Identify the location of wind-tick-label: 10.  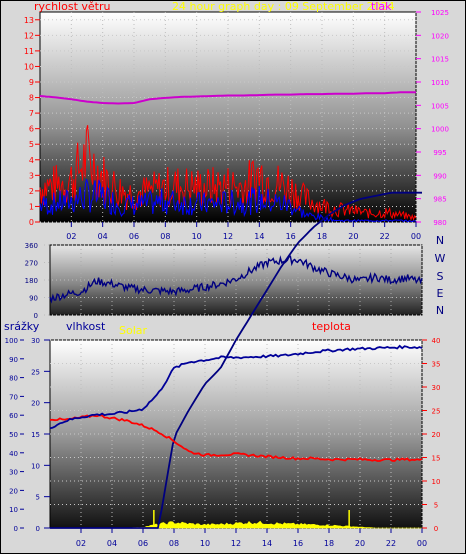
(29, 66).